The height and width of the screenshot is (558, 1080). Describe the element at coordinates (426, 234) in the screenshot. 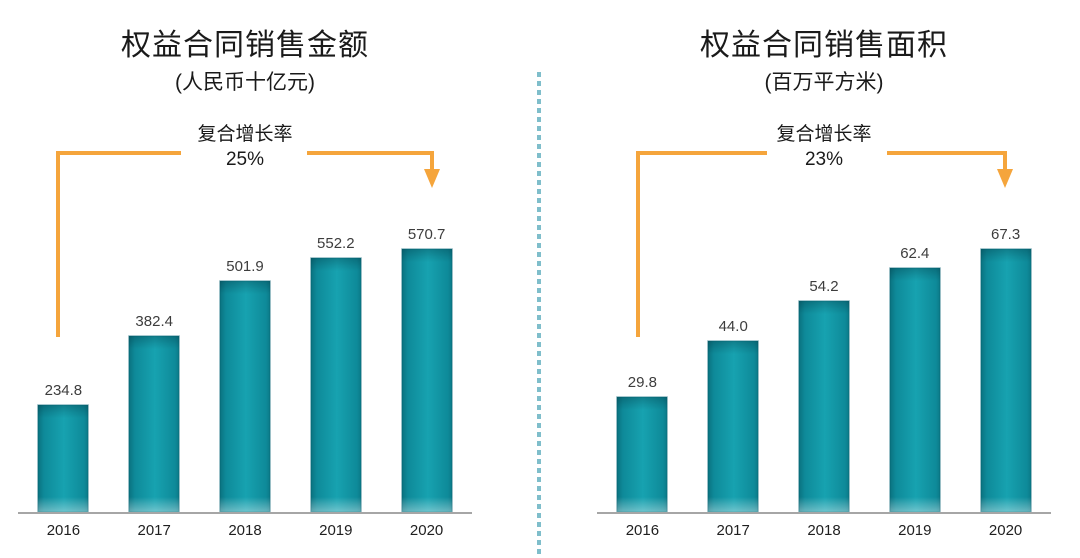

I see `bar-value-label: 570.7` at that location.